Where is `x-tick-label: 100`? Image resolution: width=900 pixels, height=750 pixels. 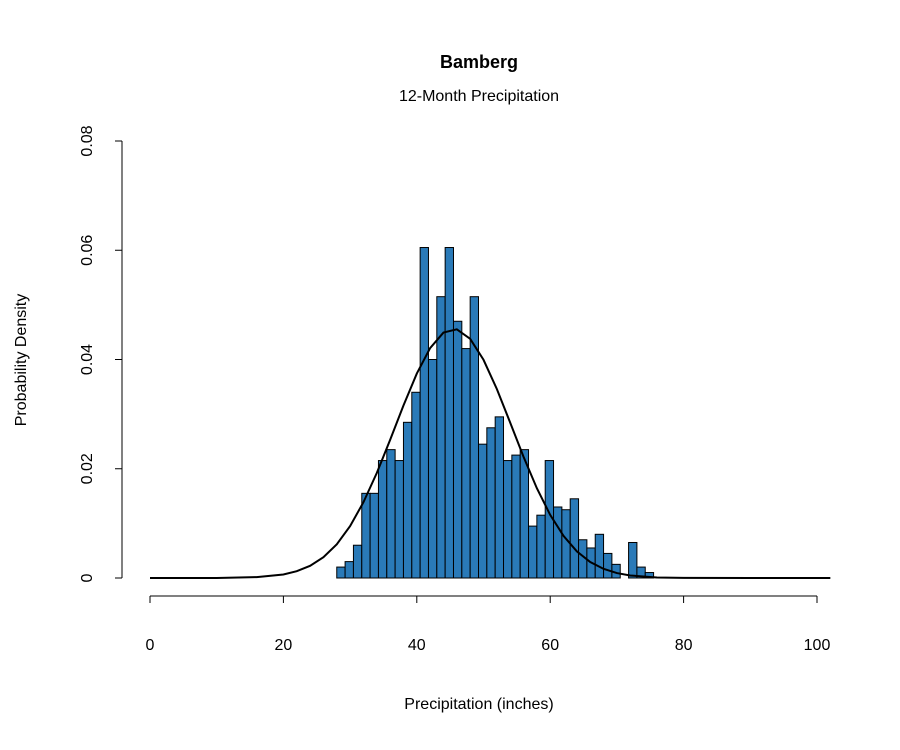 x-tick-label: 100 is located at coordinates (817, 645).